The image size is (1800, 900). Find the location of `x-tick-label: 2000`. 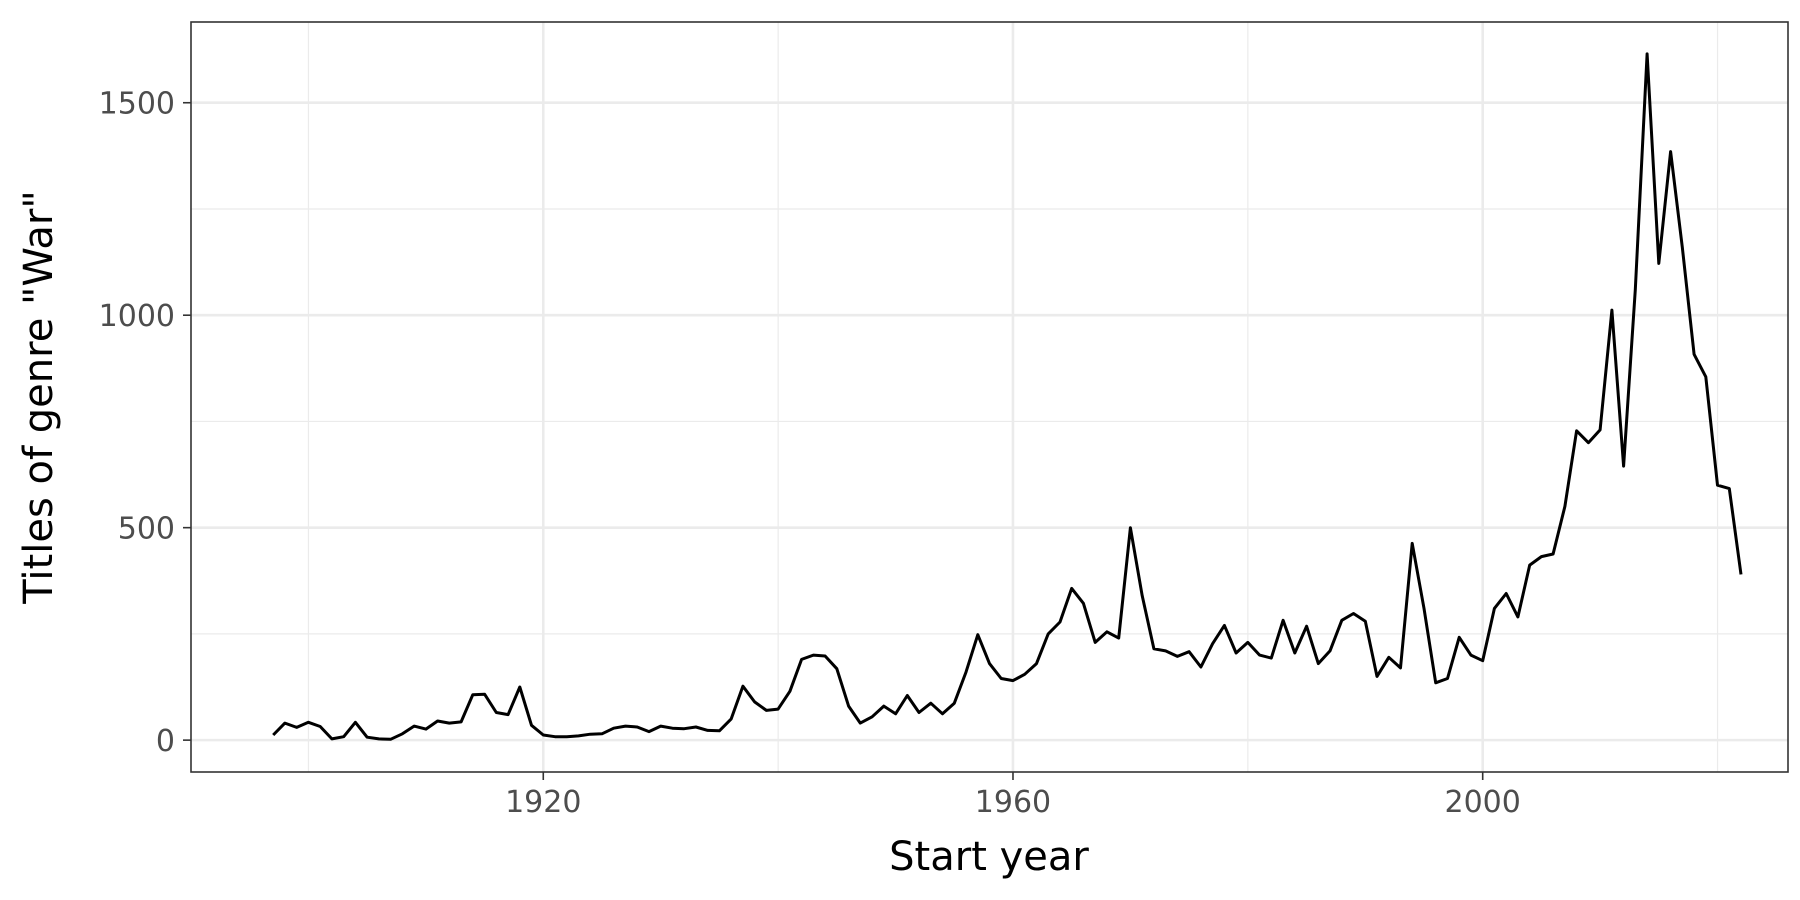

x-tick-label: 2000 is located at coordinates (1483, 802).